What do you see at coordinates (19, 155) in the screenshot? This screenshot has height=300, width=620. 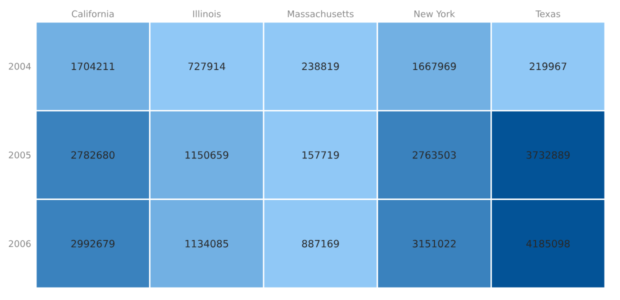 I see `y-tick-label: 2005` at bounding box center [19, 155].